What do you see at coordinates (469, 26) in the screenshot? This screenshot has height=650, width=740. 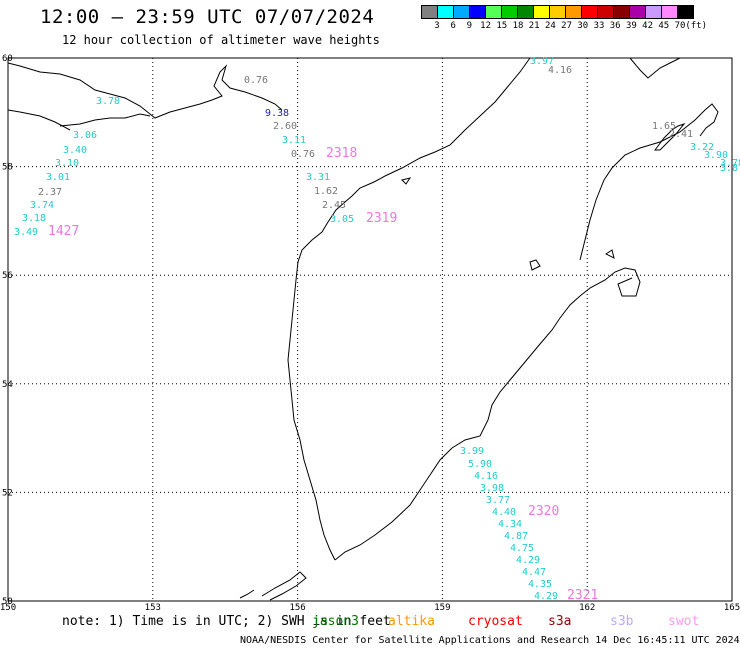 I see `legend-label: 9` at bounding box center [469, 26].